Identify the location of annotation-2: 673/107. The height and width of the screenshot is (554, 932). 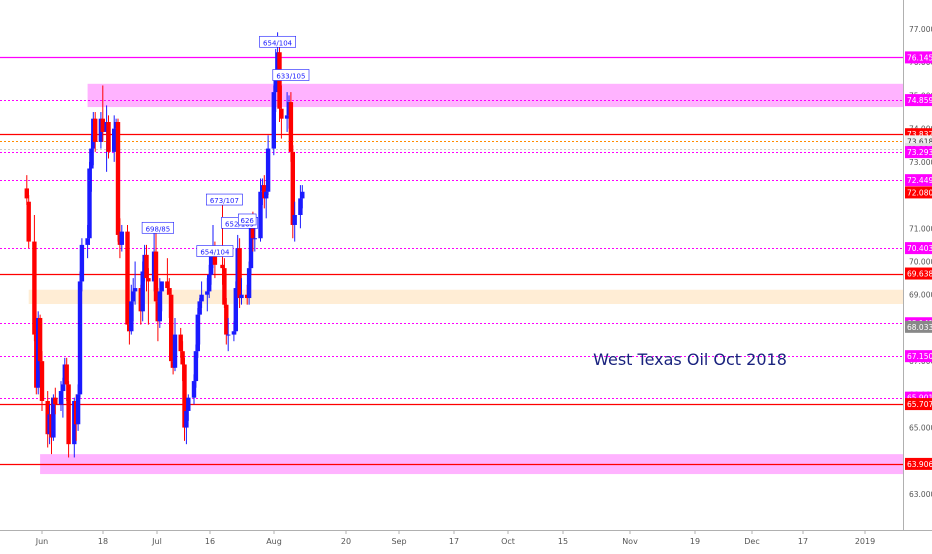
(224, 199).